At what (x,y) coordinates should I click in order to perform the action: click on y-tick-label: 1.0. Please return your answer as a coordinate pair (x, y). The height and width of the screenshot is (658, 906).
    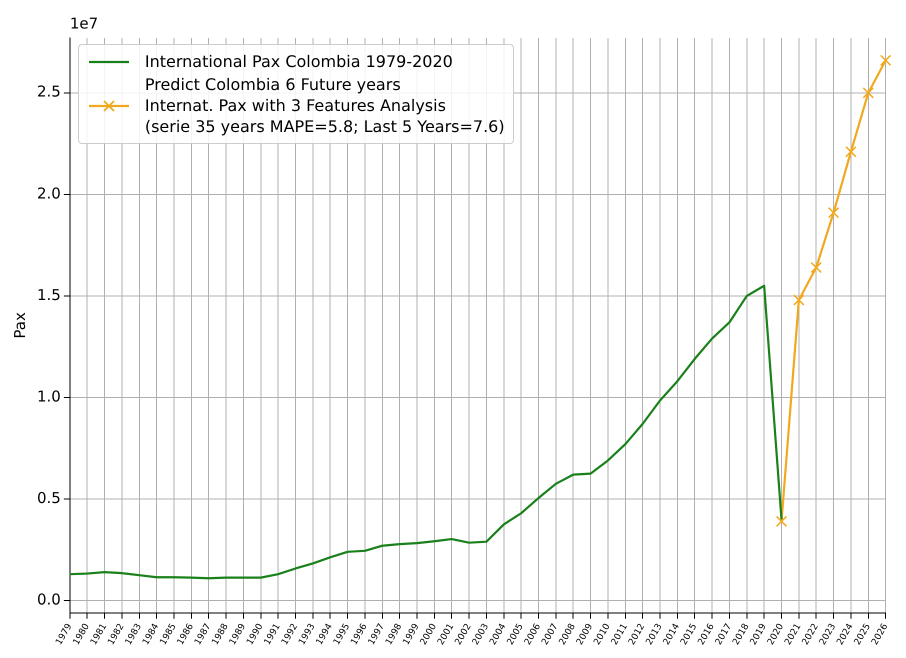
    Looking at the image, I should click on (48, 396).